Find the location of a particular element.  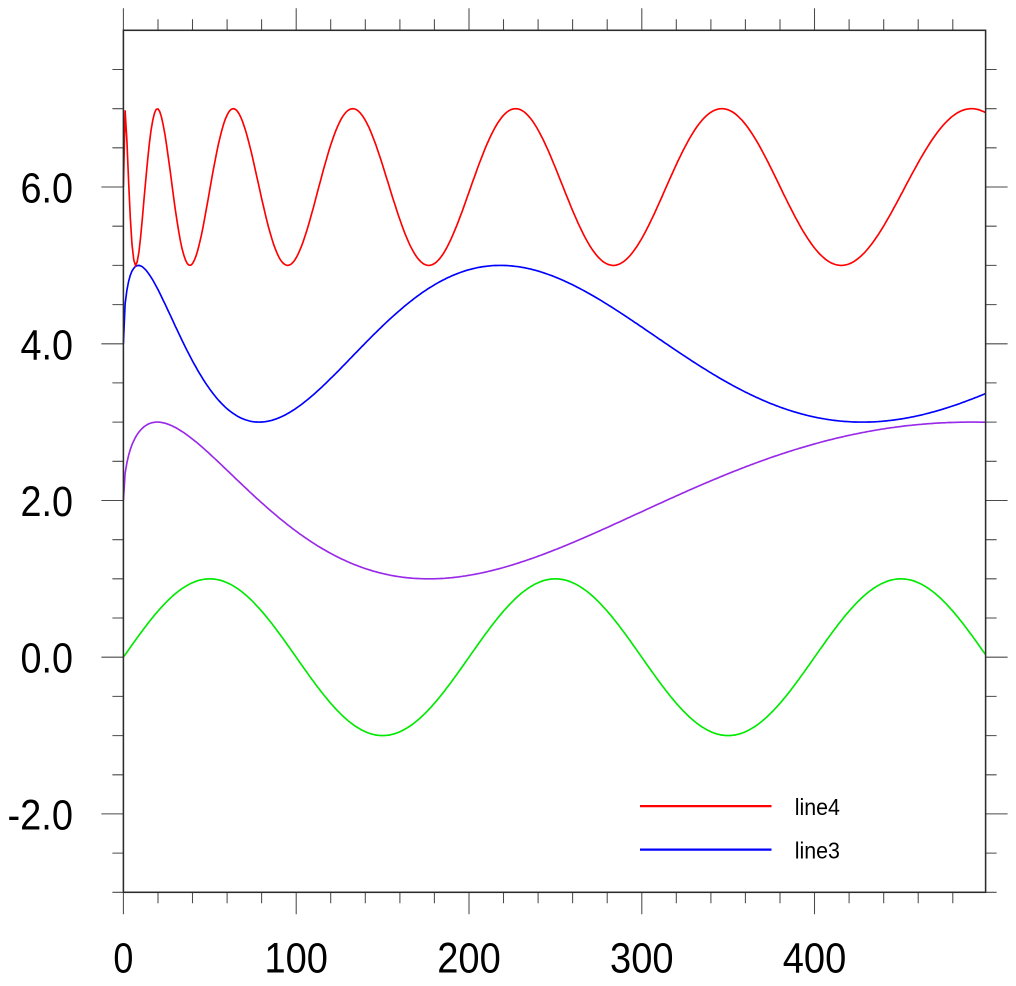

svg-text: 300 is located at coordinates (642, 958).